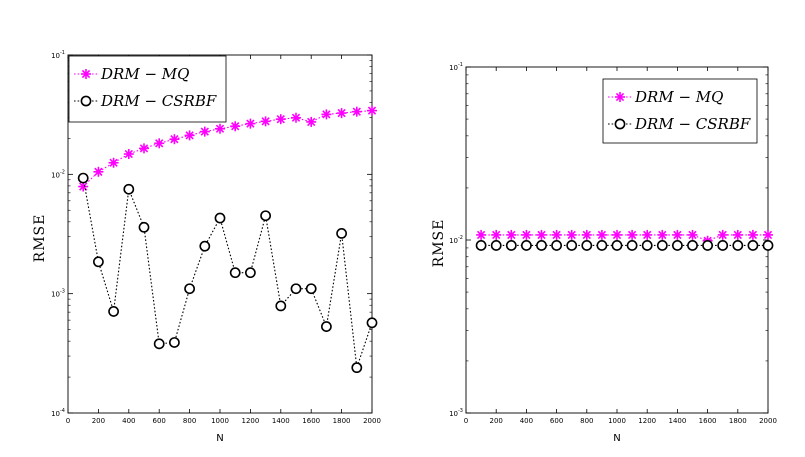 This screenshot has width=805, height=457. I want to click on y-tick-label: 10⁻², so click(58, 174).